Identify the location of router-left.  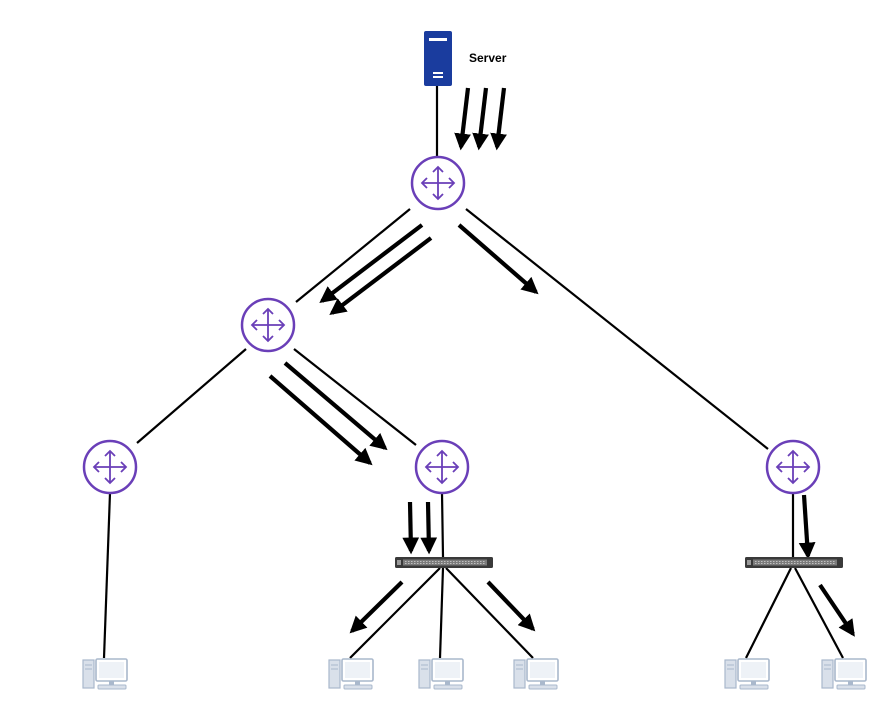
(268, 325).